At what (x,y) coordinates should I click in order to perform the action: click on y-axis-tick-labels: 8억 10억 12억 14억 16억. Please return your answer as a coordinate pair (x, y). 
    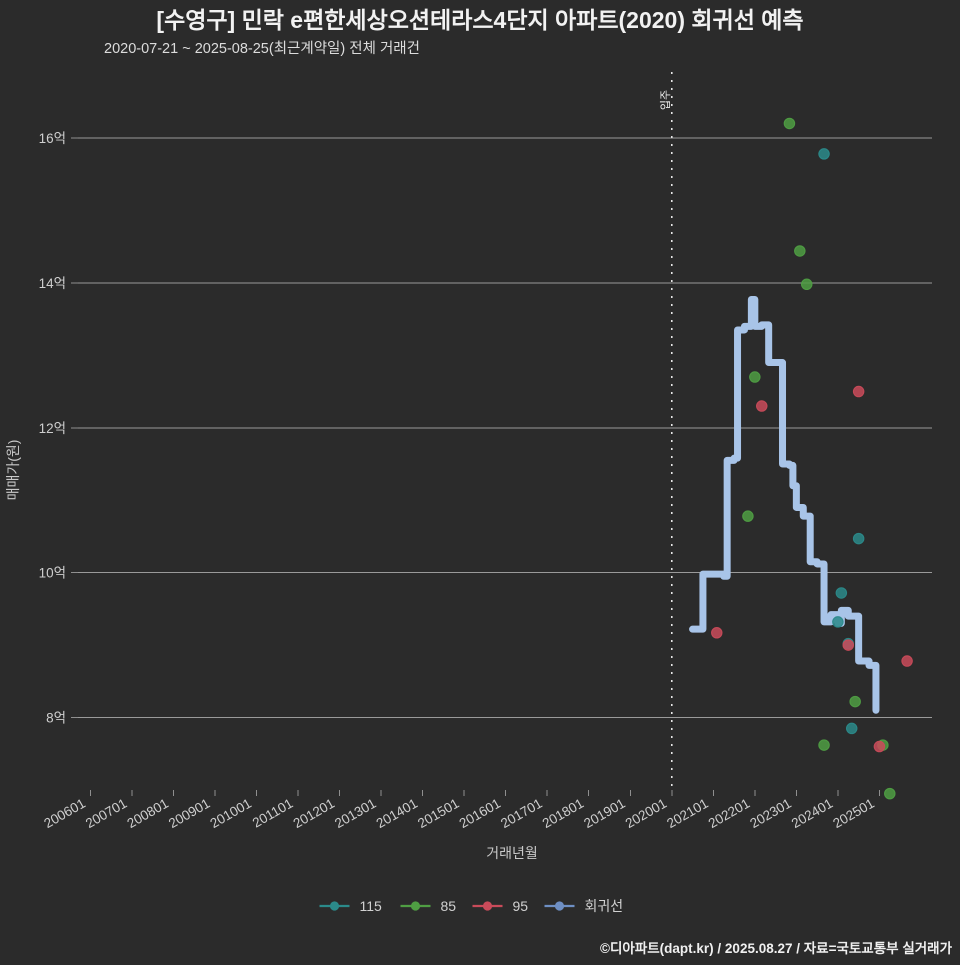
    Looking at the image, I should click on (52, 428).